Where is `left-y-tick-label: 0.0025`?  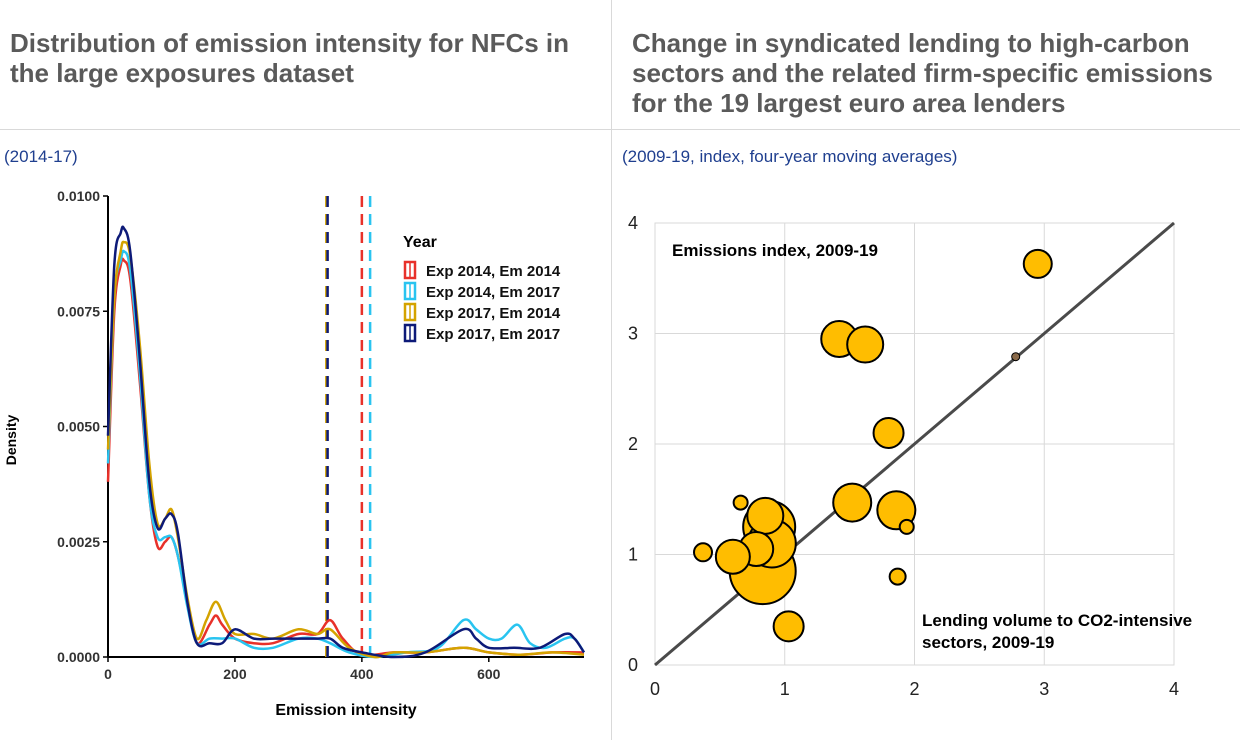 left-y-tick-label: 0.0025 is located at coordinates (78, 542).